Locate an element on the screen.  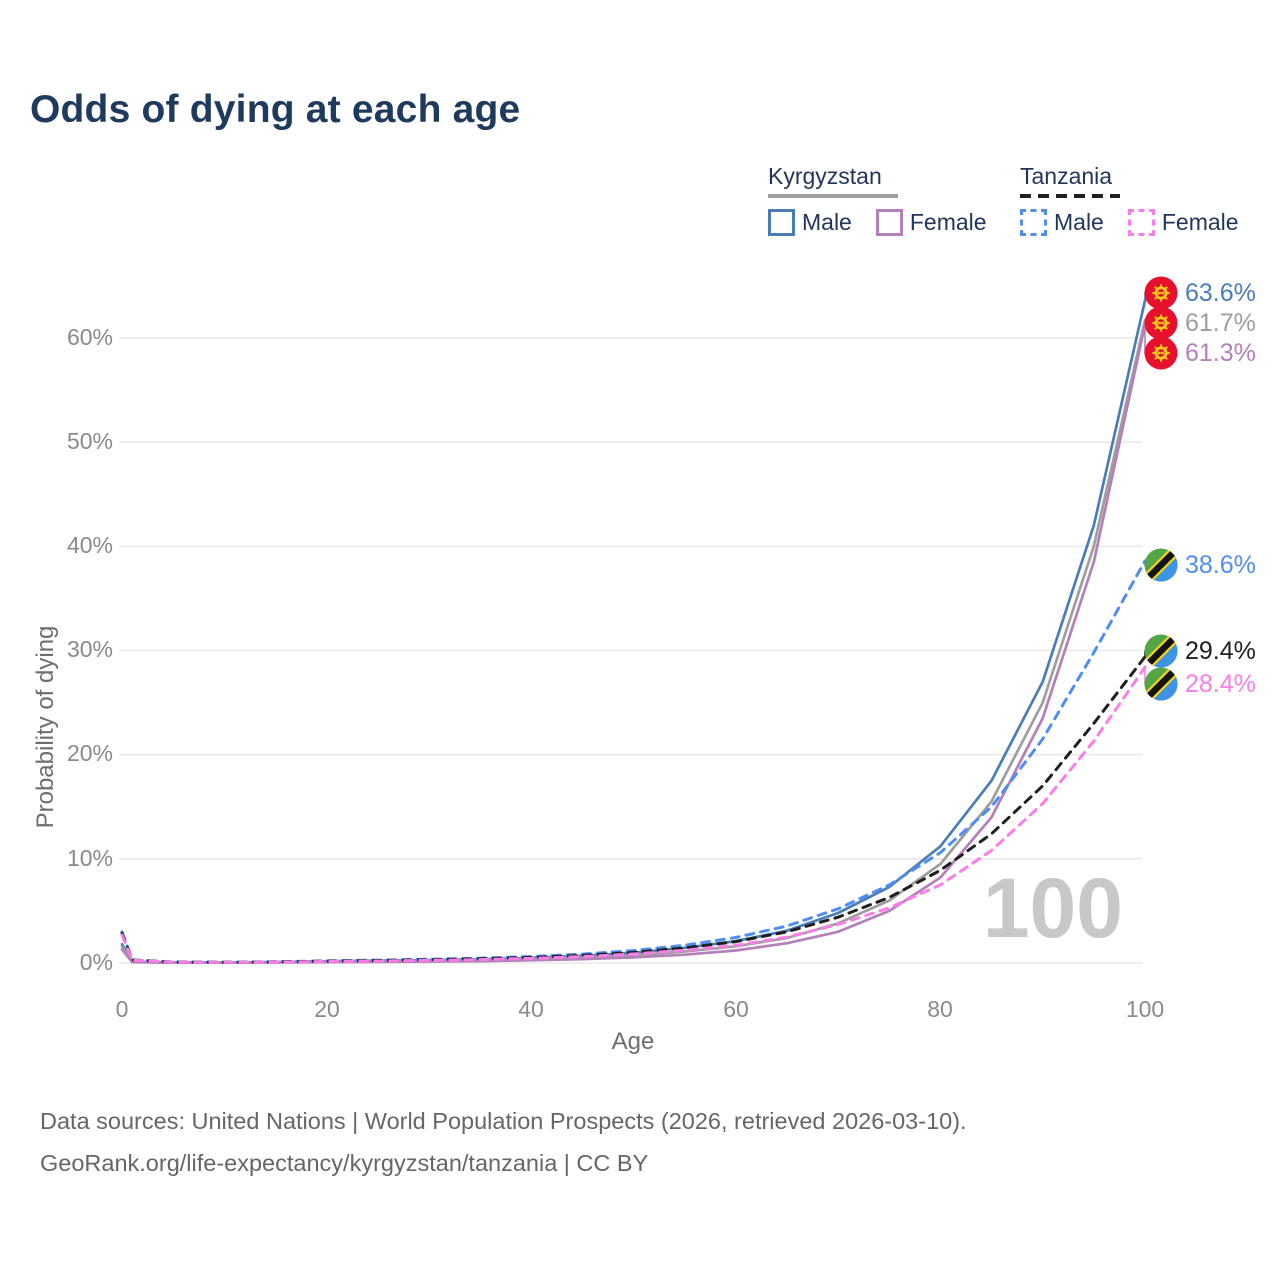
legend-group-tanzania: Tanzania Male Female is located at coordinates (1129, 199).